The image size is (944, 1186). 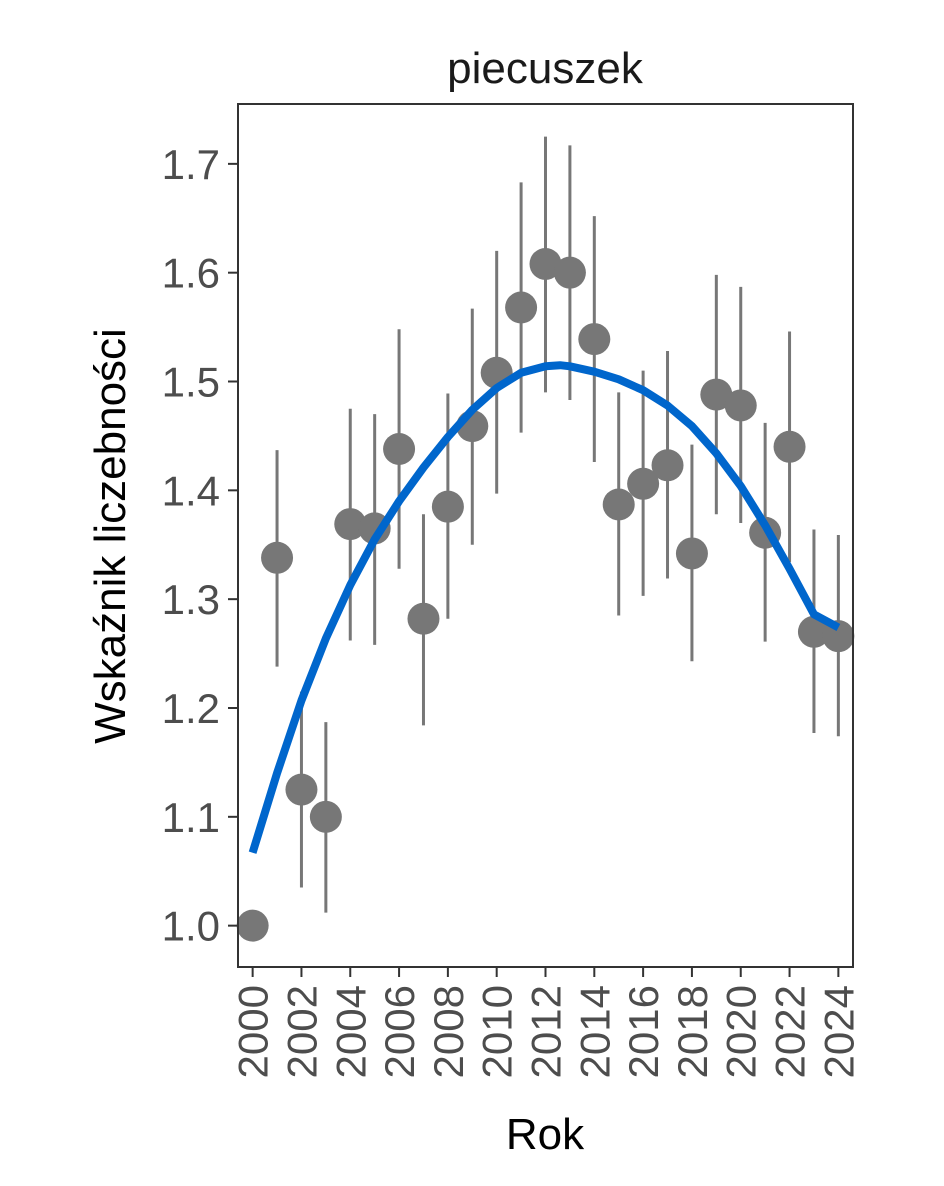 I want to click on x-tick-label-2004: 2004, so click(x=350, y=1031).